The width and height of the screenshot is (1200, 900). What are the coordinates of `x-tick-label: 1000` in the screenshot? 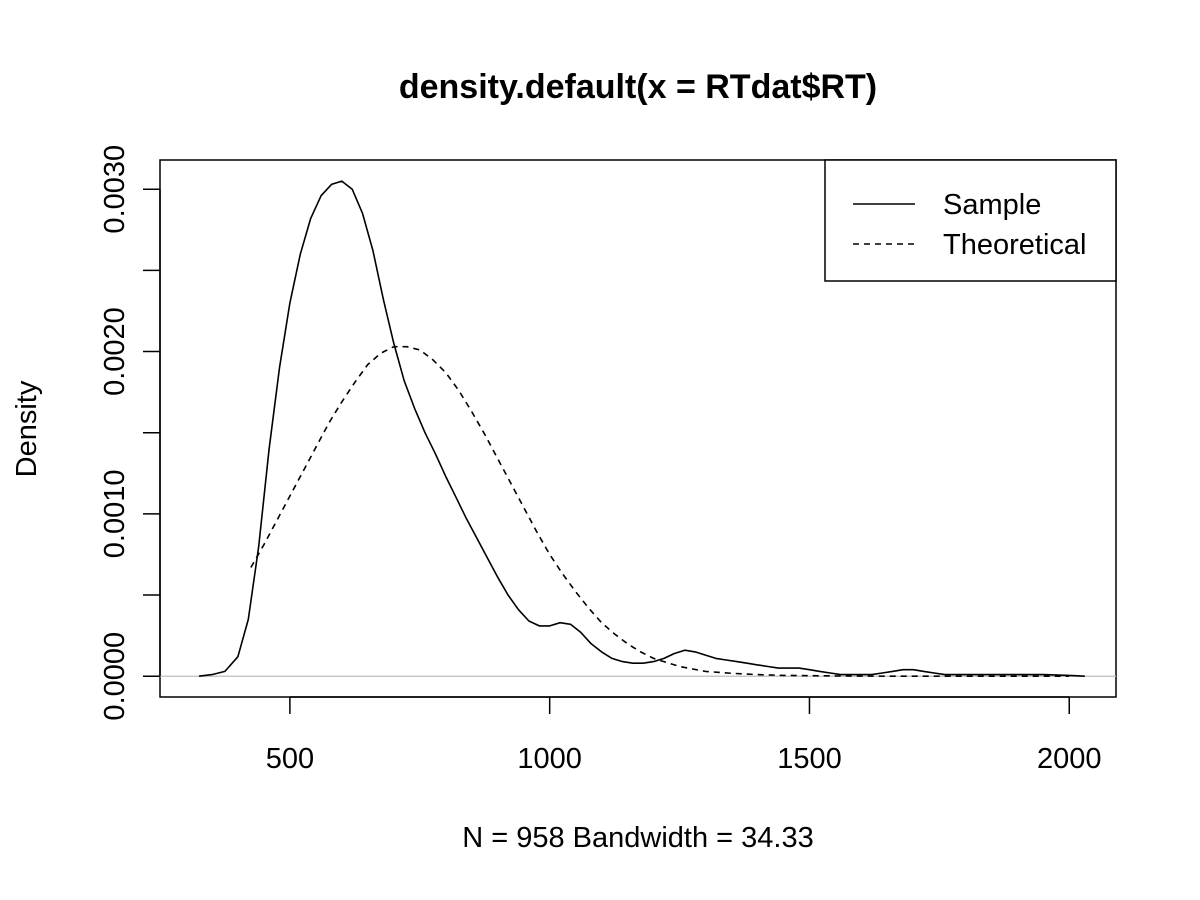 It's located at (549, 759).